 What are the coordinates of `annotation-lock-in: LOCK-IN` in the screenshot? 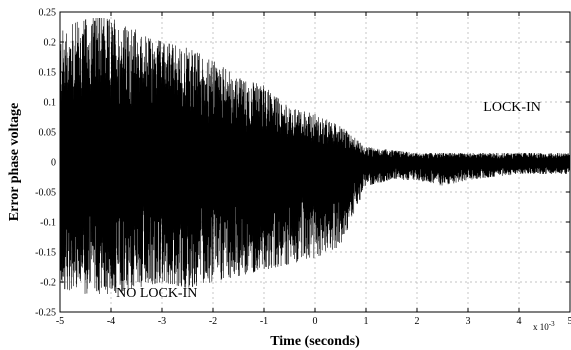 It's located at (512, 107).